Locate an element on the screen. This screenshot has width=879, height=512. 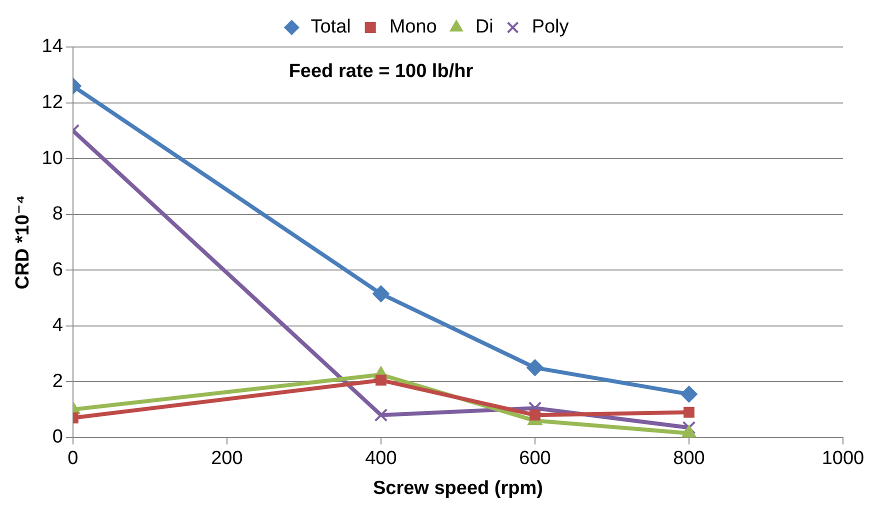
y-tick-label: 6 is located at coordinates (57, 269).